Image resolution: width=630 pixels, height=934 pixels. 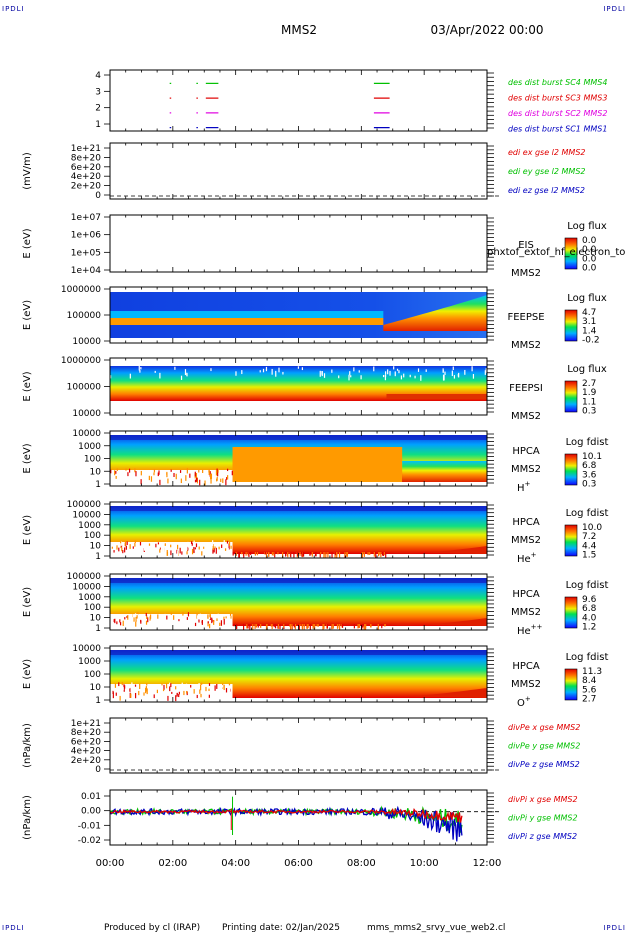 I want to click on legend-entry: edi ez gse l2 MMS2, so click(x=546, y=190).